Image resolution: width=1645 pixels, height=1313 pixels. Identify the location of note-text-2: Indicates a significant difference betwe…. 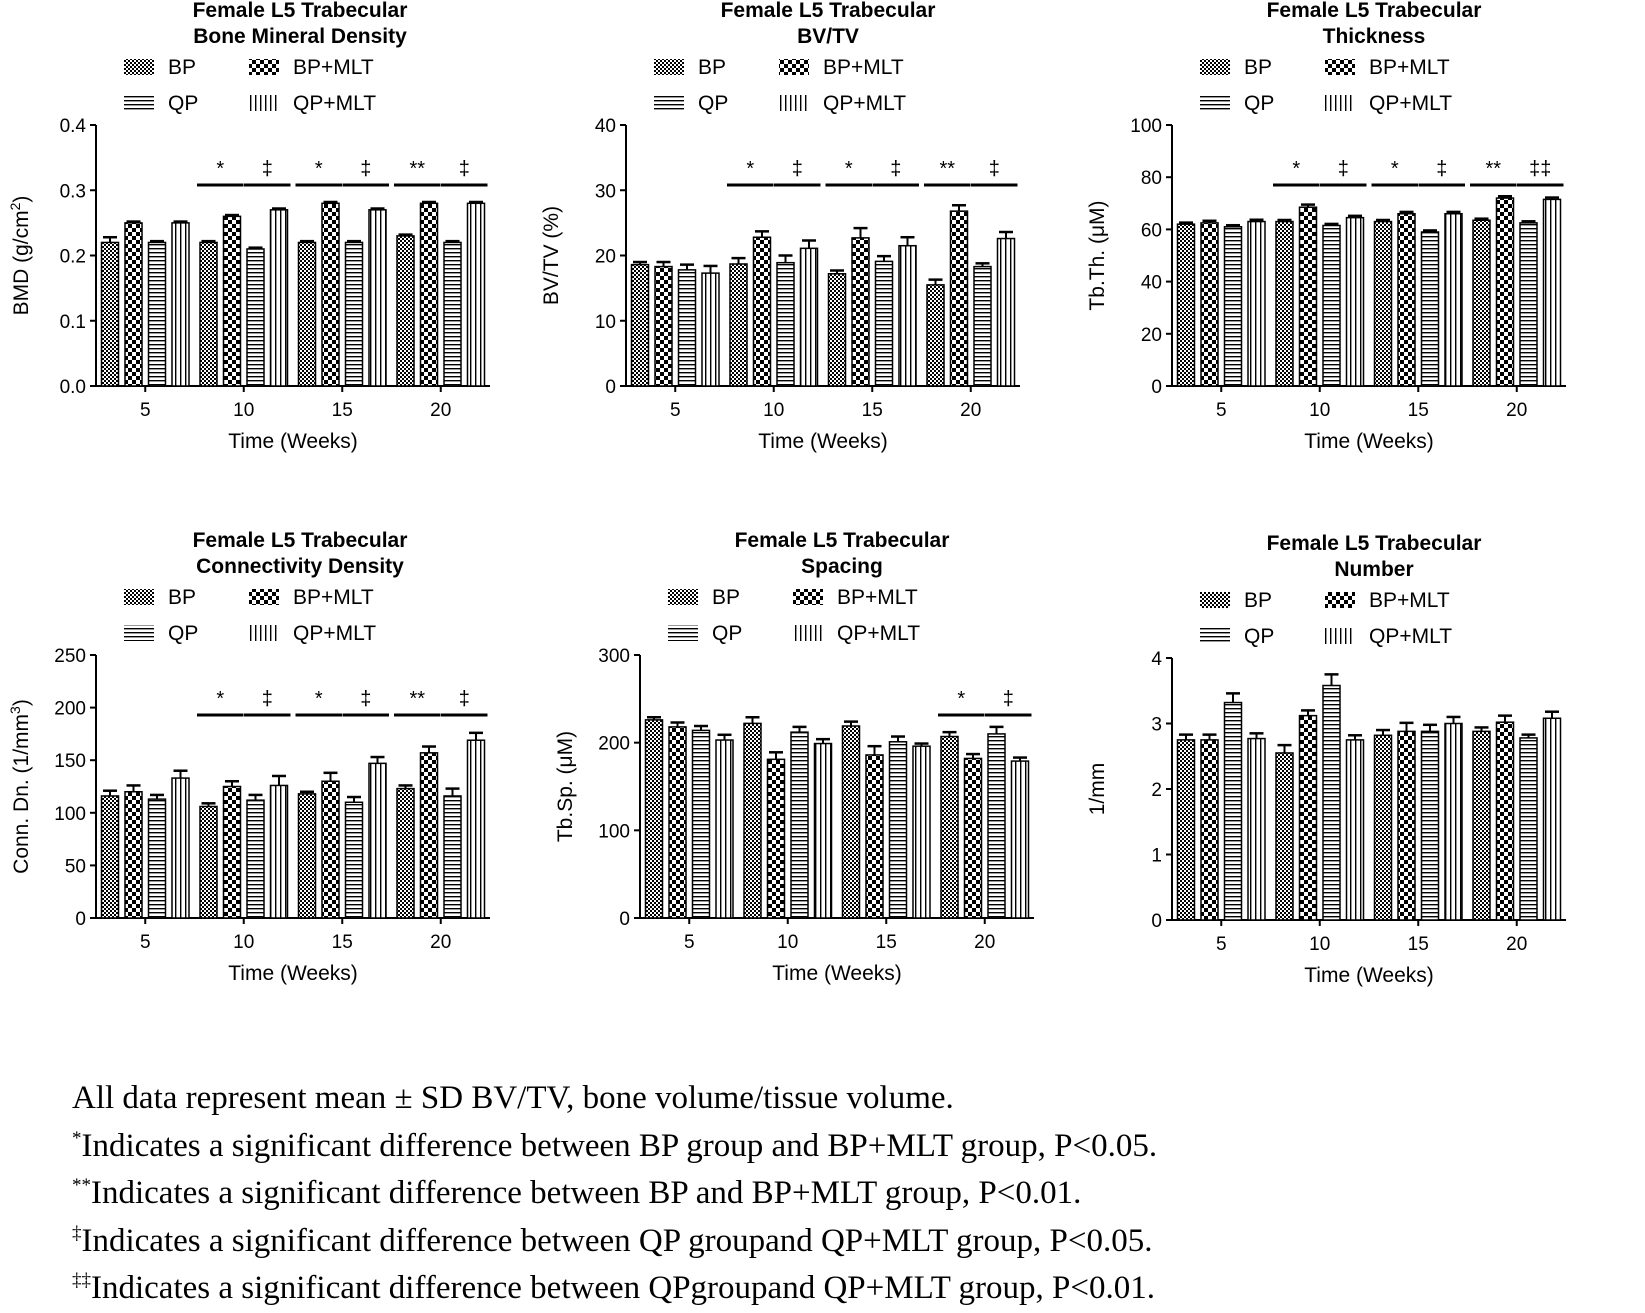
(619, 1145).